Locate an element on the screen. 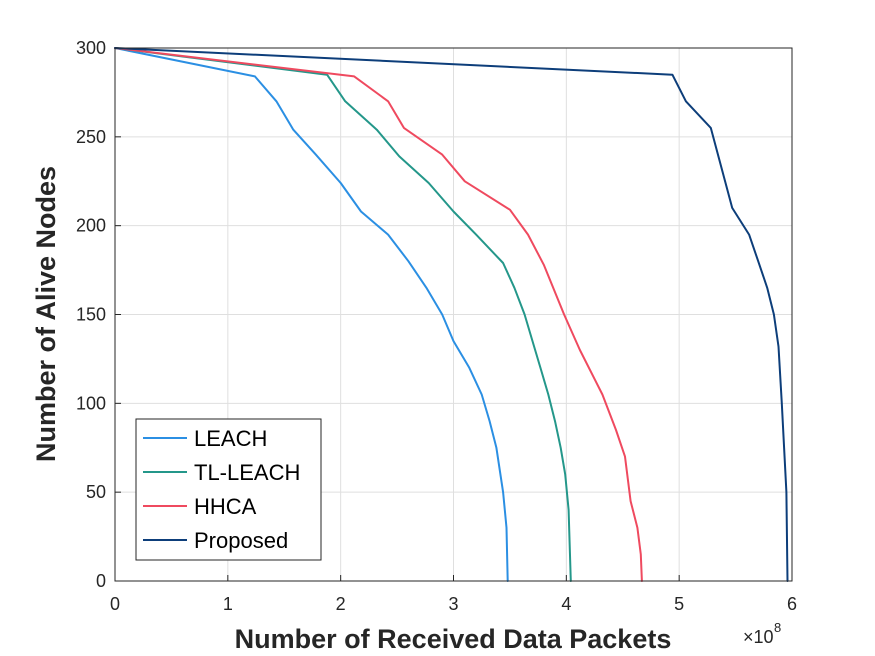 The width and height of the screenshot is (875, 656). y-tick-label: 100 is located at coordinates (91, 403).